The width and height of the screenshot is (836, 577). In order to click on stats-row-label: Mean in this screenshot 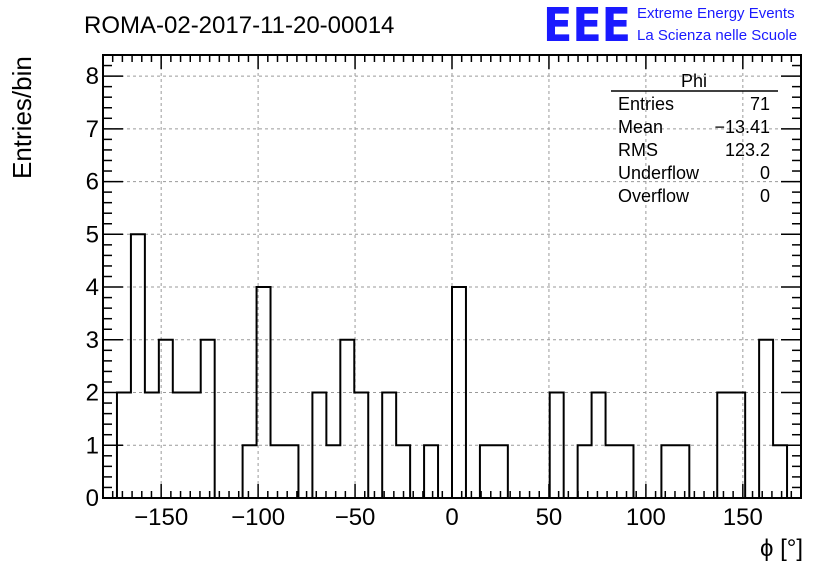, I will do `click(640, 127)`.